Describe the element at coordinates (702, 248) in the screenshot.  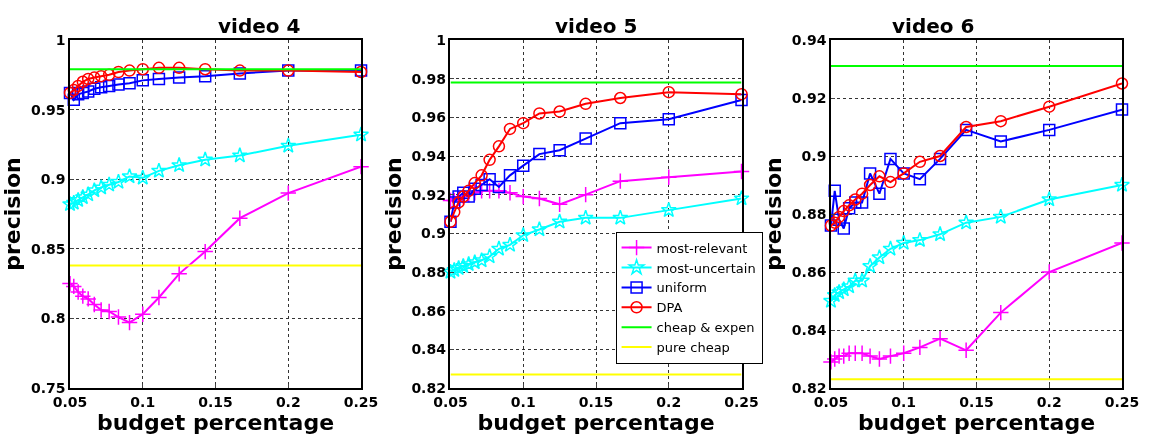
I see `legend-label: most-relevant` at that location.